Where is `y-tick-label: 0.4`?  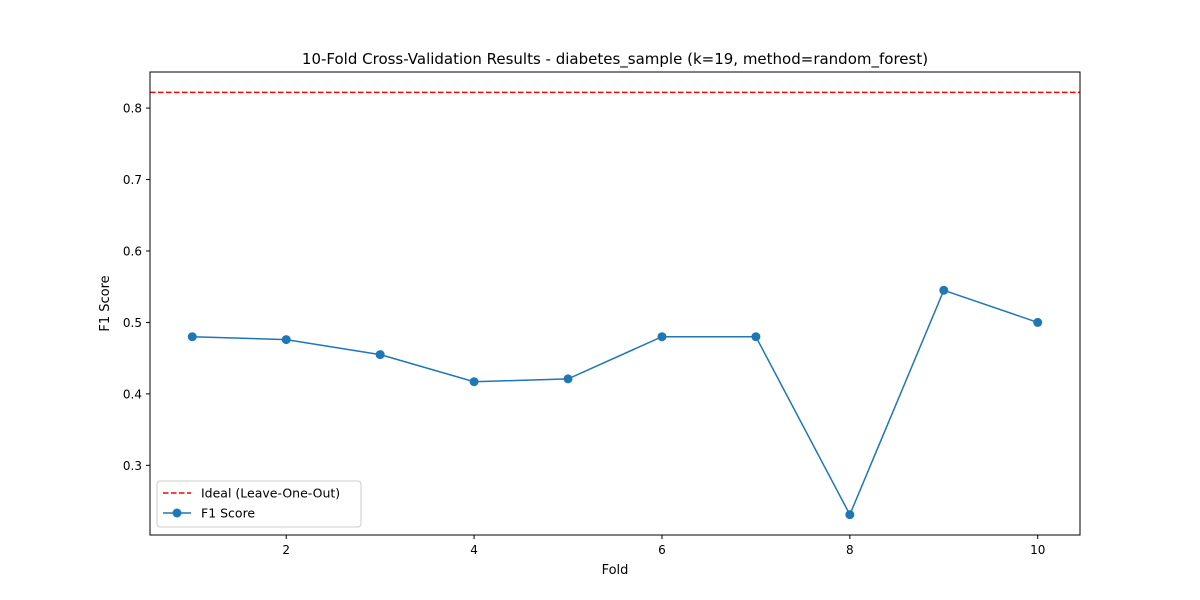 y-tick-label: 0.4 is located at coordinates (132, 394).